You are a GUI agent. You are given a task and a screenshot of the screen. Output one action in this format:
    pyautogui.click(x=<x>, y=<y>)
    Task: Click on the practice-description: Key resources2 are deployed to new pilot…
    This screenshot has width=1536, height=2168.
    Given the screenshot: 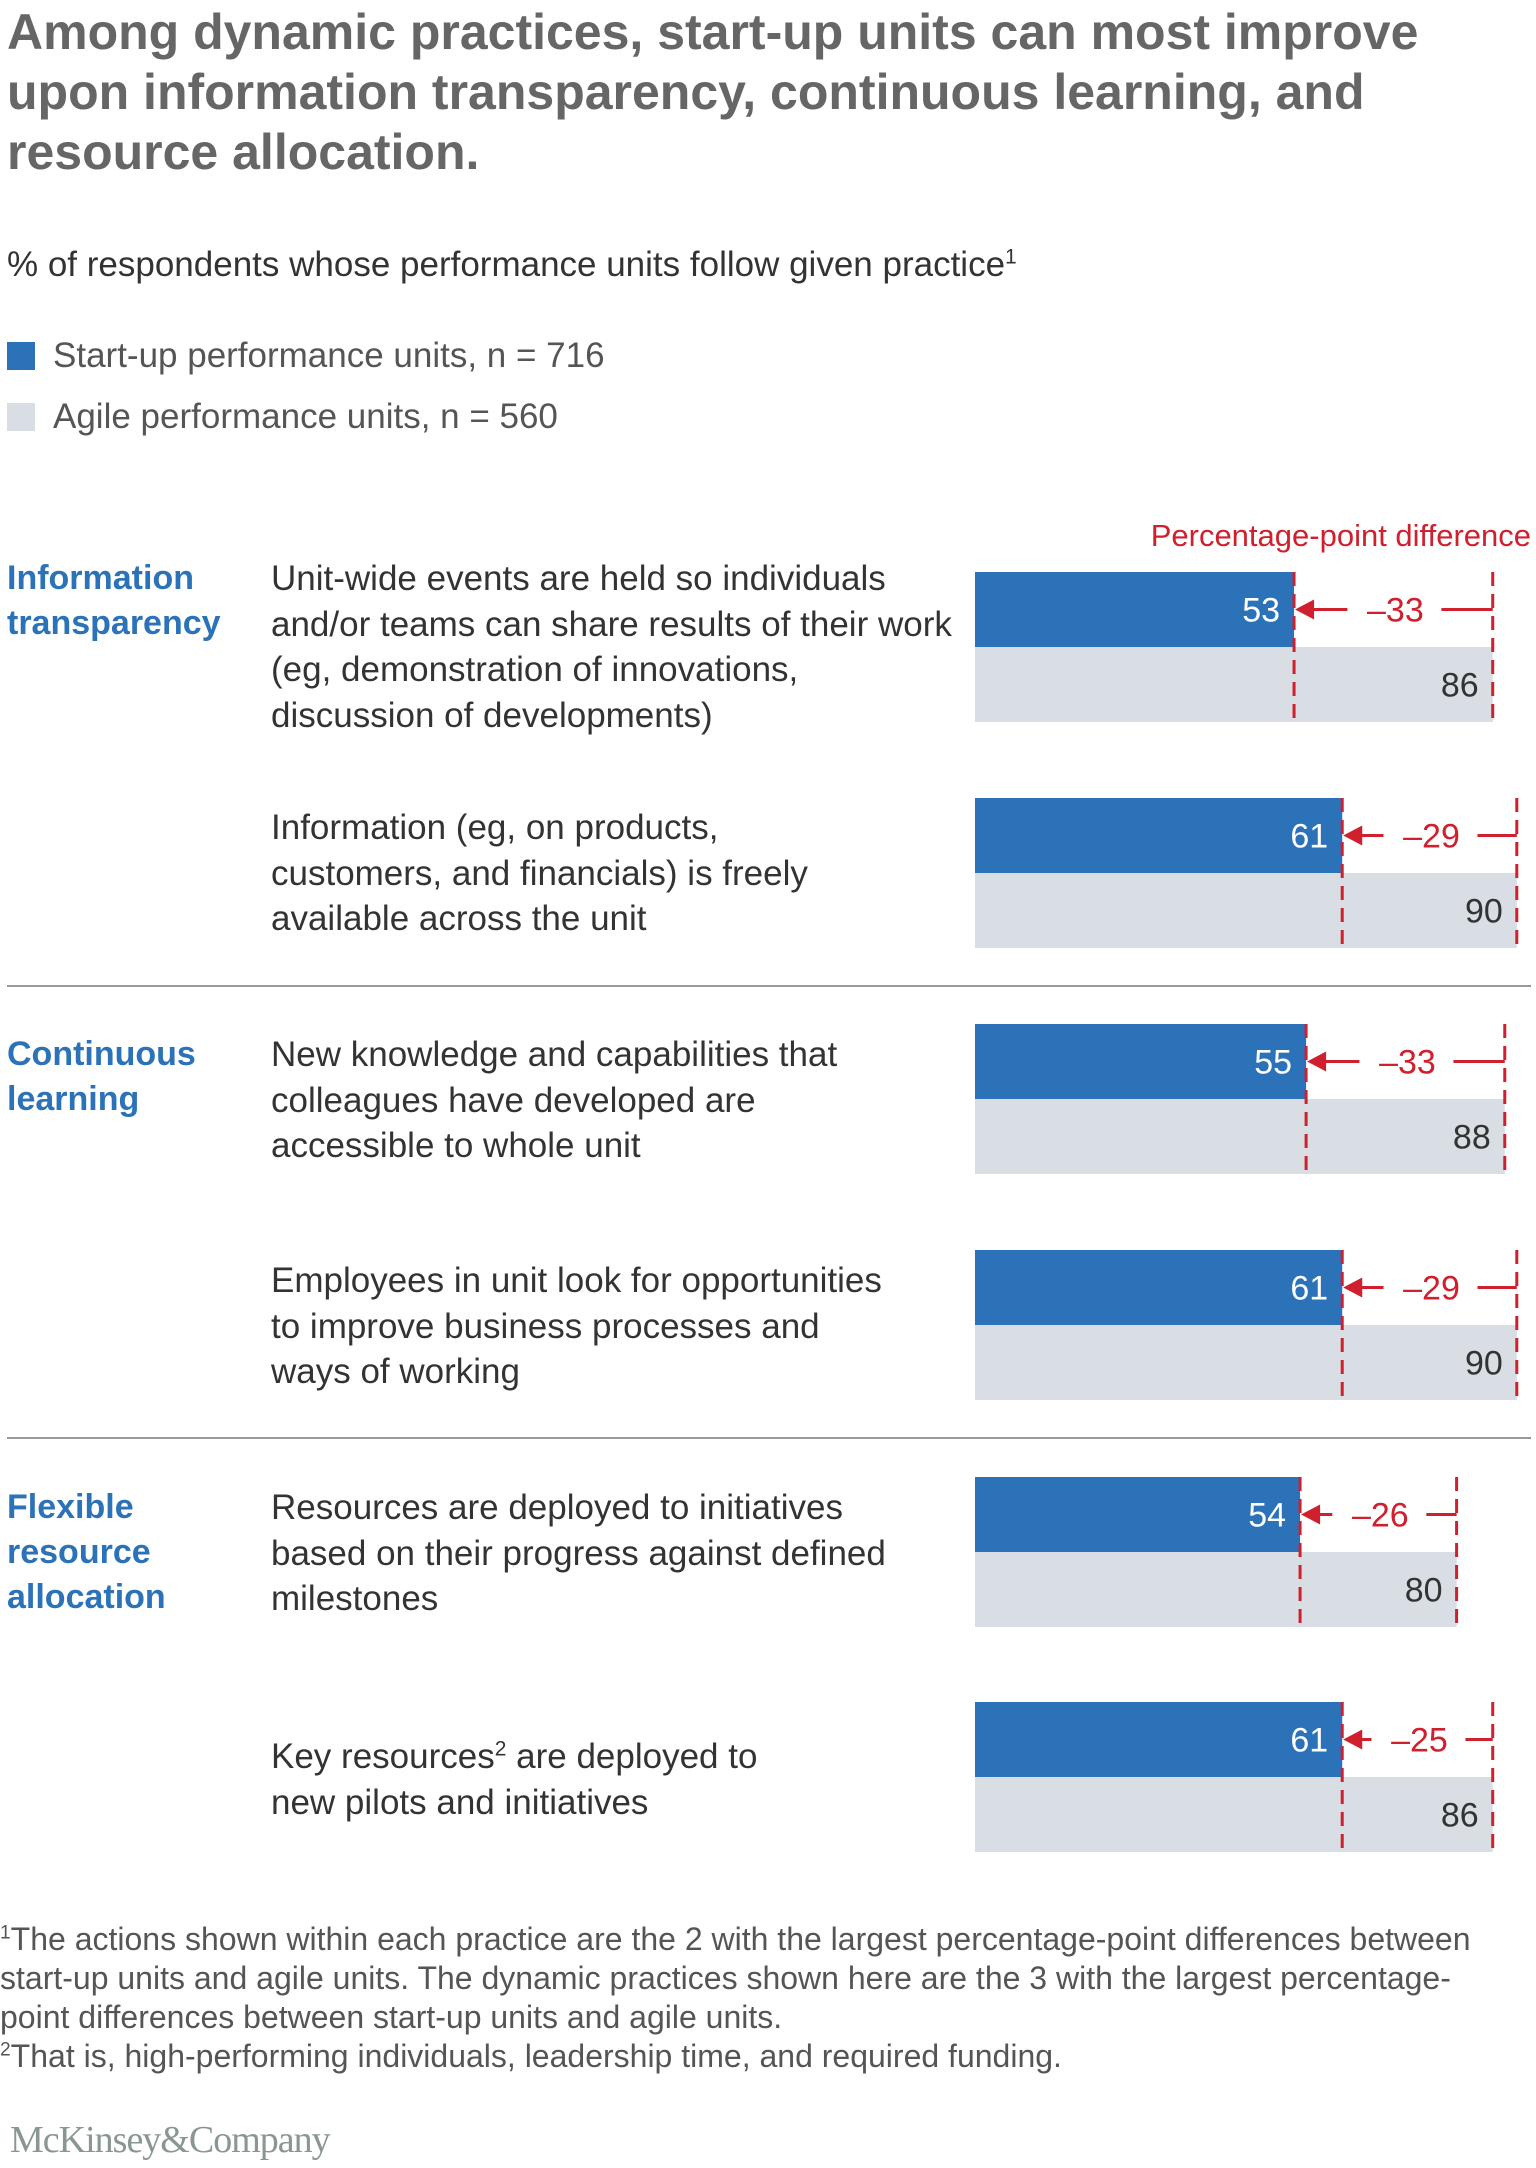 What is the action you would take?
    pyautogui.click(x=551, y=1779)
    